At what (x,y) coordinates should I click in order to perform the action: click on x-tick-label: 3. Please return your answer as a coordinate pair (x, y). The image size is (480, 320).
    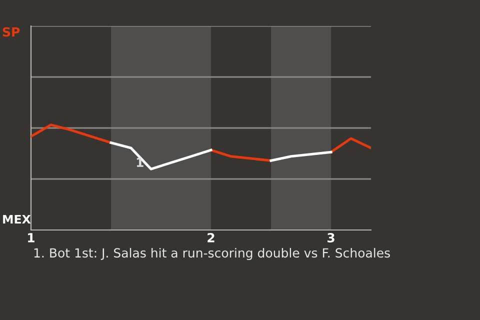
    Looking at the image, I should click on (330, 237).